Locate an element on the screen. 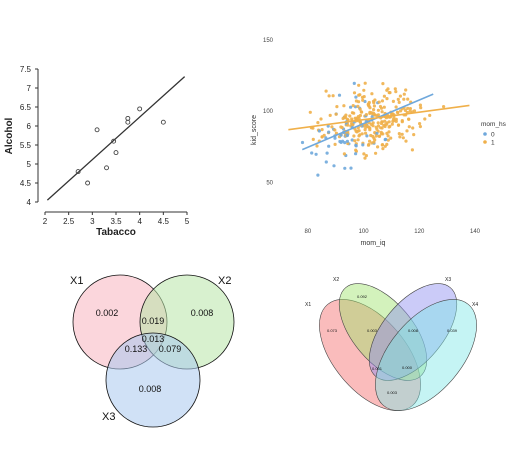 The height and width of the screenshot is (461, 523). region-x2-only: 0.008 is located at coordinates (202, 313).